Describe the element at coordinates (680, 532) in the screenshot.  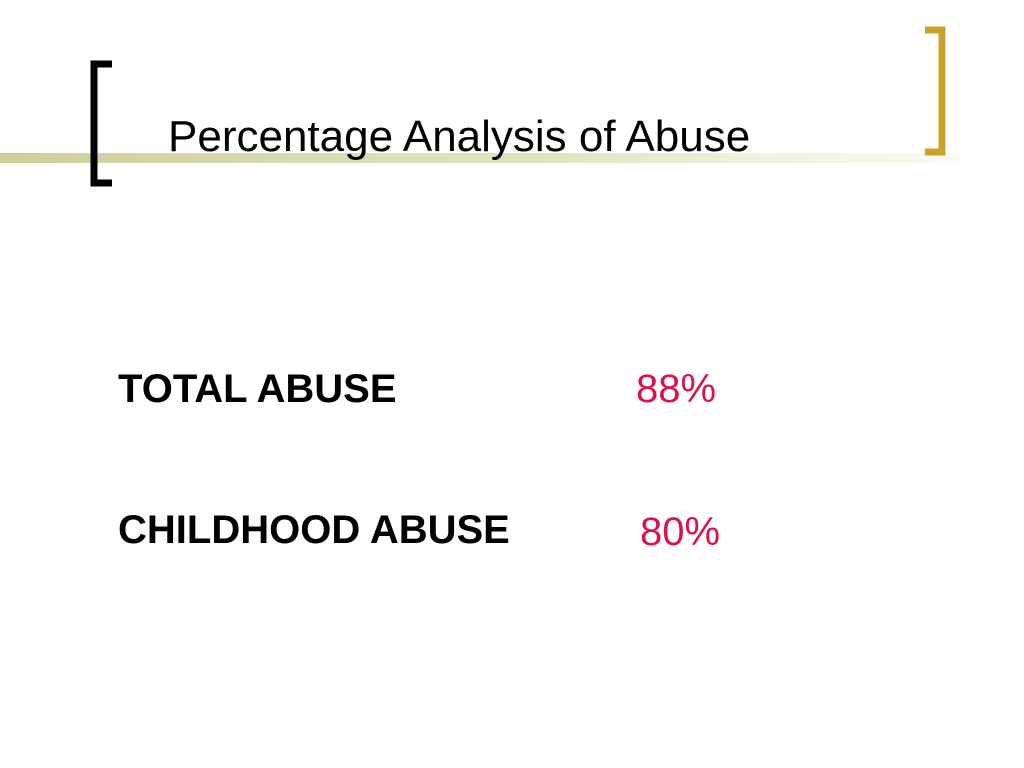
I see `row-value: 80%` at that location.